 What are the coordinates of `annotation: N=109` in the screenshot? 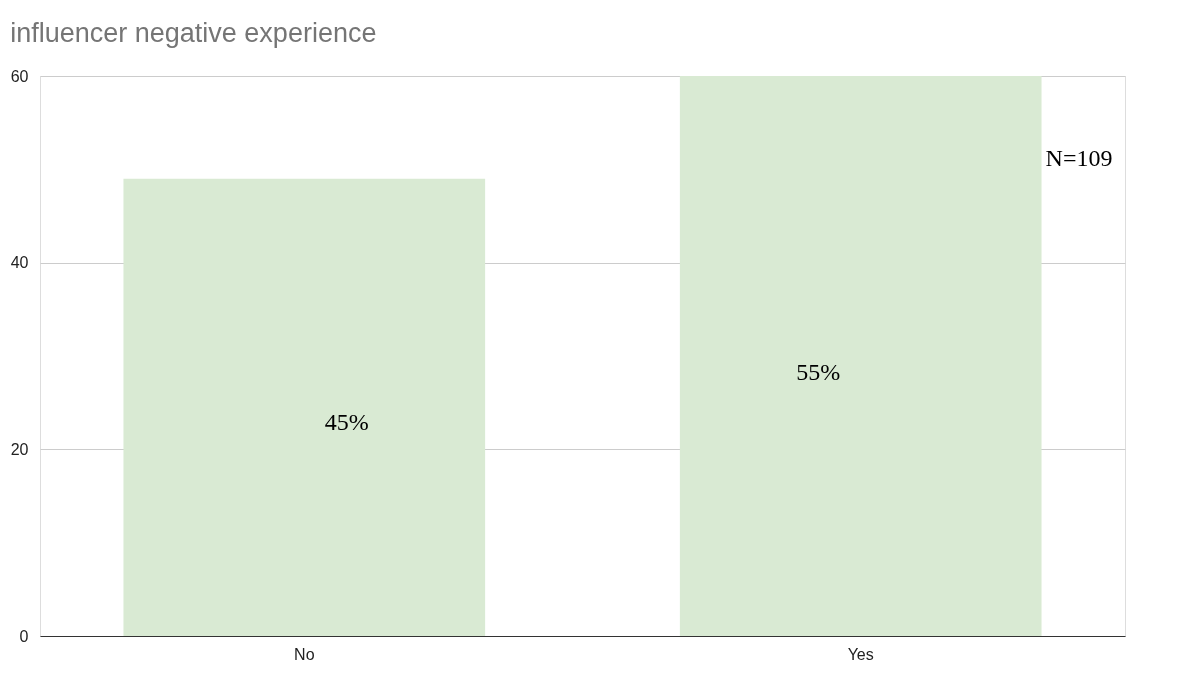 It's located at (1079, 158).